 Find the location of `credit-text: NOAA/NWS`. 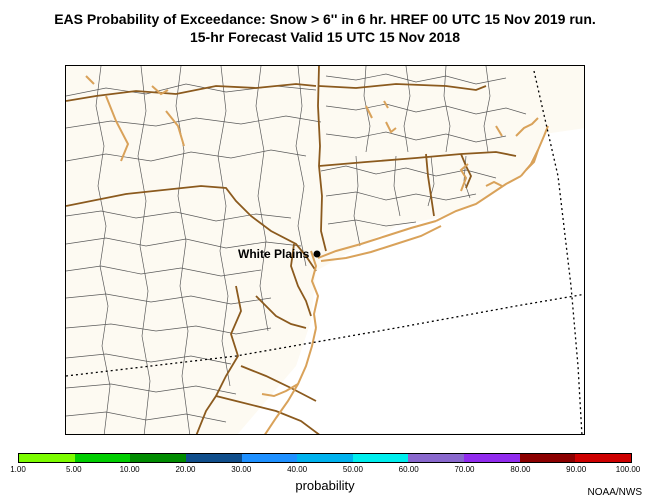

credit-text: NOAA/NWS is located at coordinates (614, 492).